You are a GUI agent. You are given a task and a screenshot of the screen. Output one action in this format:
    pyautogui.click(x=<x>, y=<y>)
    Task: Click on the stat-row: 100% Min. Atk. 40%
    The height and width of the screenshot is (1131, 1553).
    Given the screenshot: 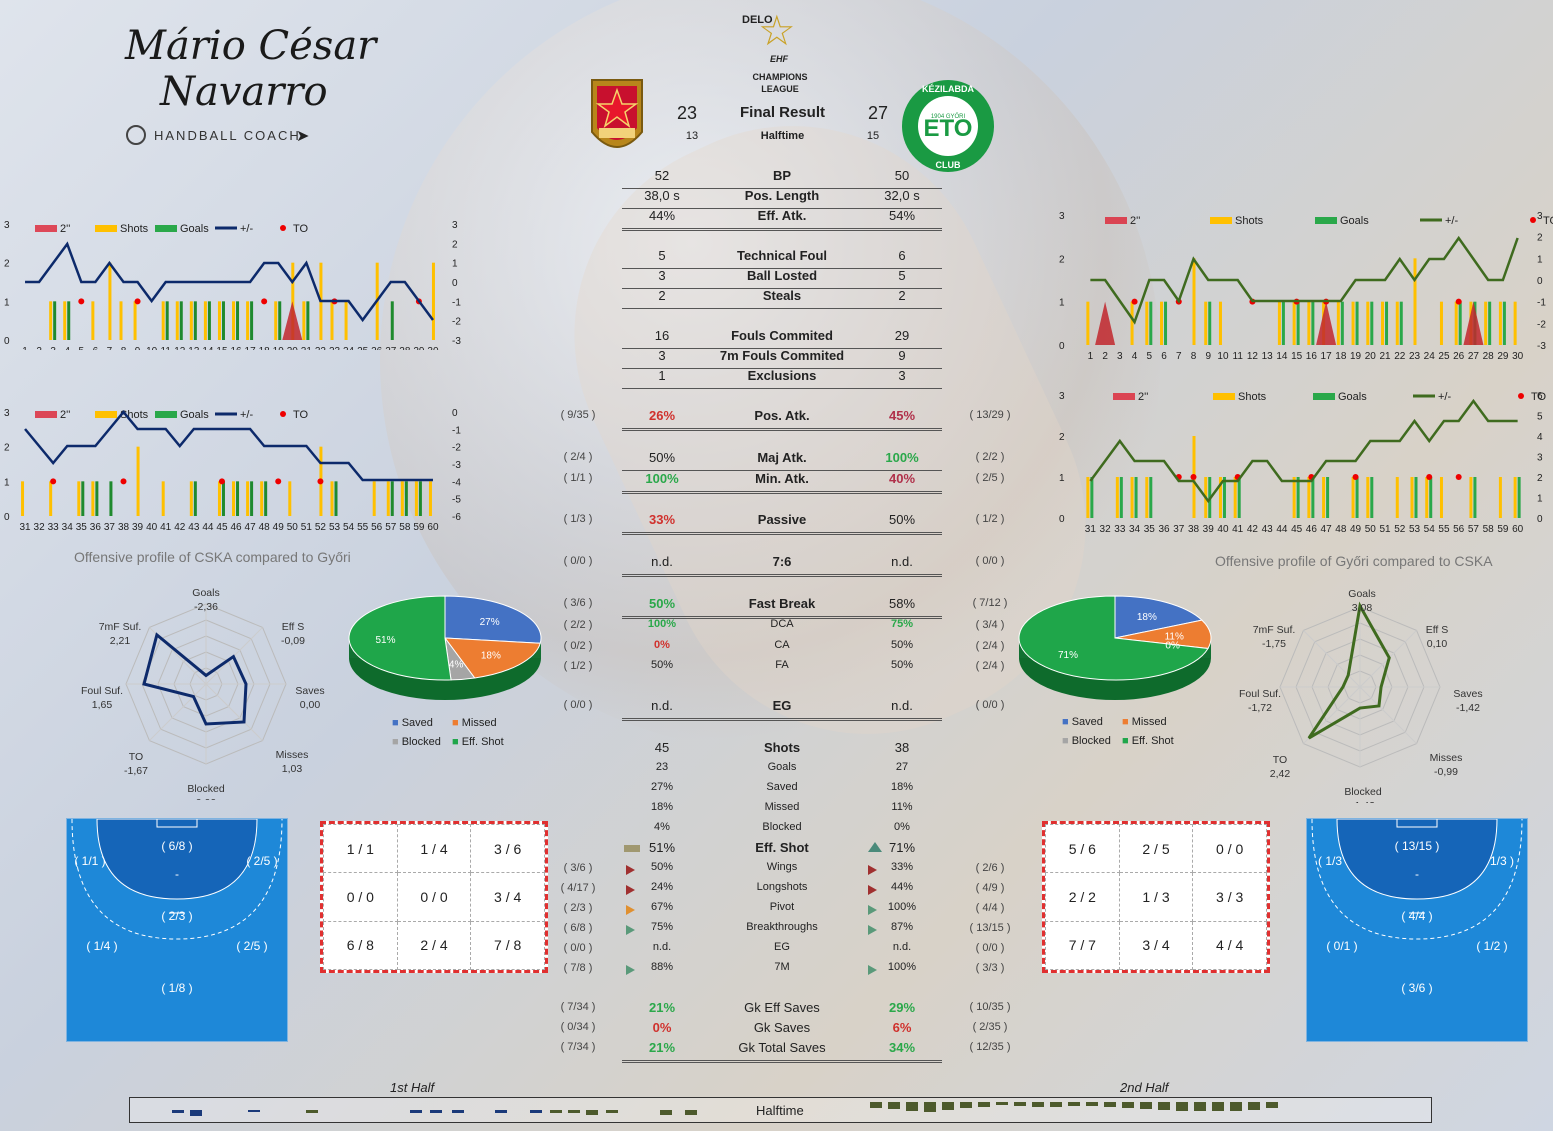 What is the action you would take?
    pyautogui.click(x=782, y=482)
    